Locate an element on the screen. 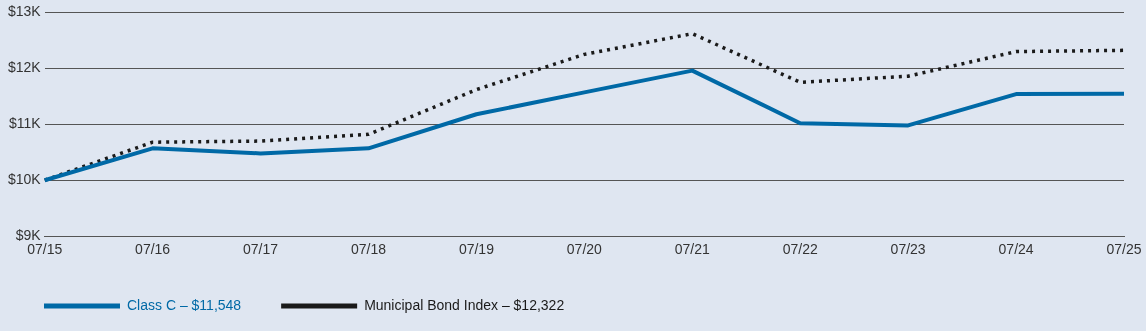 This screenshot has width=1146, height=331. x-tick-label: 07/22 is located at coordinates (800, 249).